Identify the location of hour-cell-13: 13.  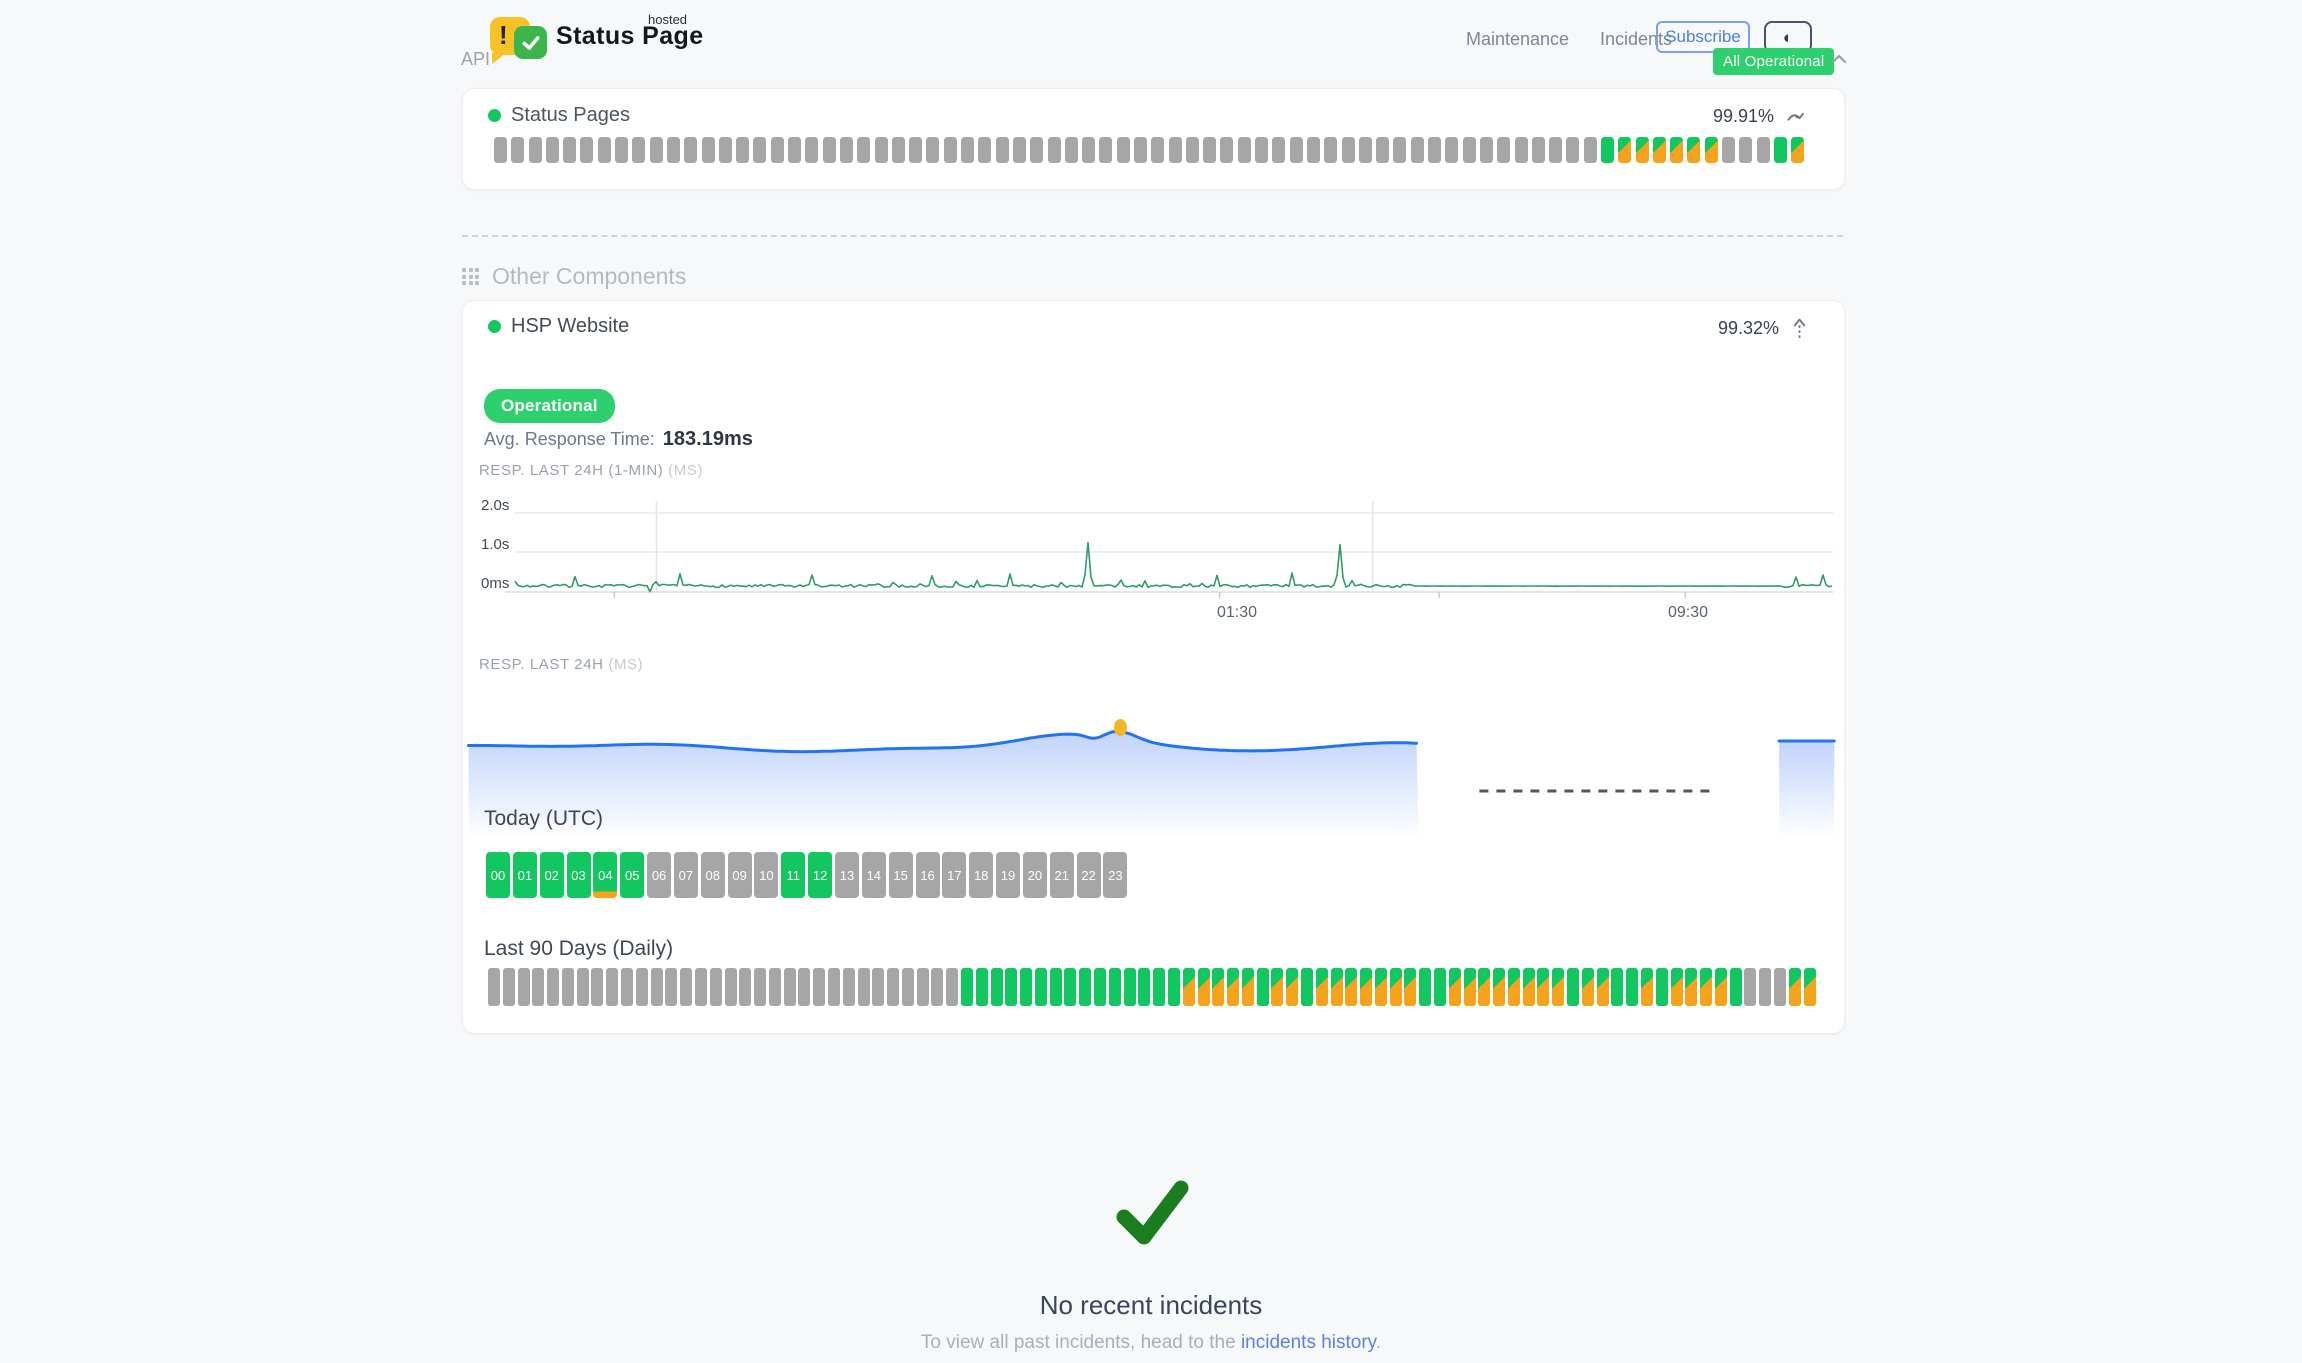
(846, 875).